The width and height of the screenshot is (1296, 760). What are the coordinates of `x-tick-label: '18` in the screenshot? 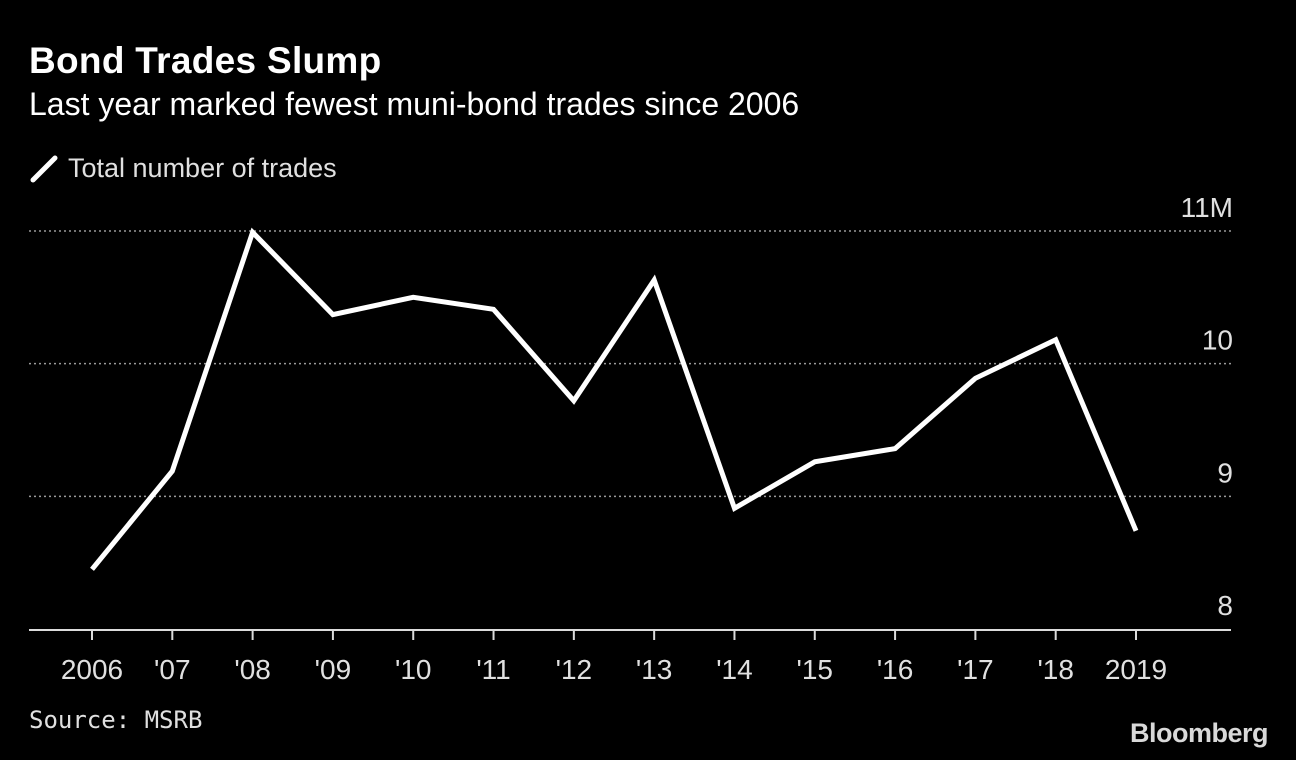 It's located at (1055, 669).